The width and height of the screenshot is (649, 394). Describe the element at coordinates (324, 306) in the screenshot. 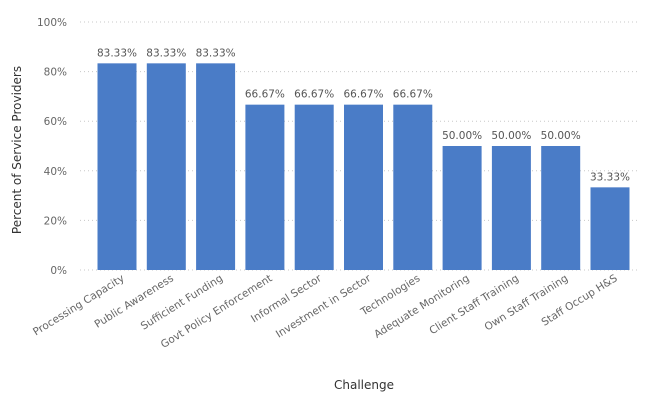

I see `x-category-label: Investment in Sector` at that location.